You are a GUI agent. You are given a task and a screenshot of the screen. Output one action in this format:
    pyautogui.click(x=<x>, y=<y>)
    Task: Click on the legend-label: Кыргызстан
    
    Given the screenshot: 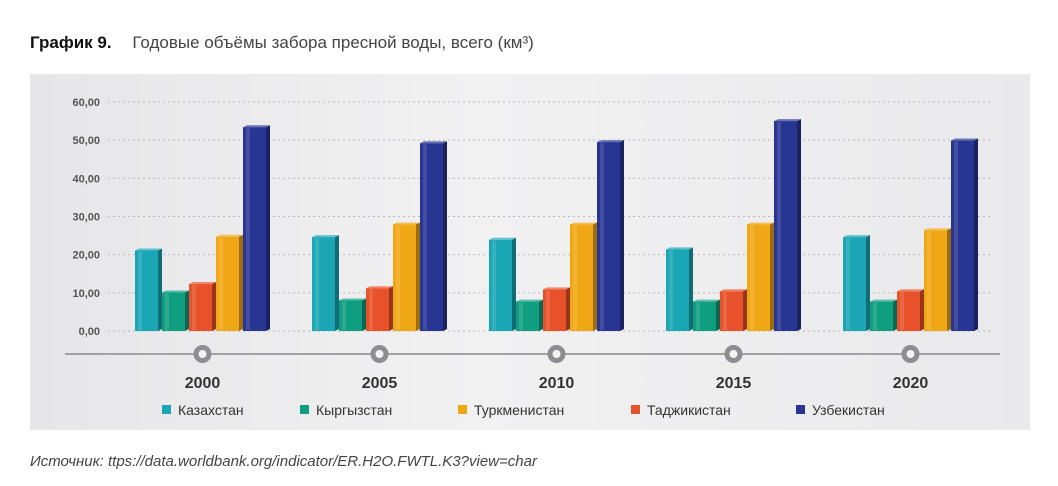 What is the action you would take?
    pyautogui.click(x=354, y=410)
    